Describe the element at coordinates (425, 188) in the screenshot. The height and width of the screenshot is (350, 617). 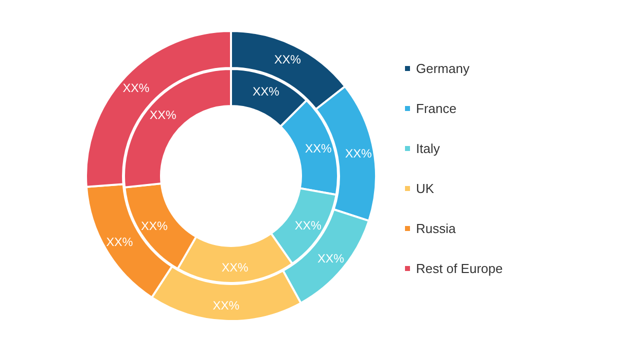
I see `legend-label: UK` at that location.